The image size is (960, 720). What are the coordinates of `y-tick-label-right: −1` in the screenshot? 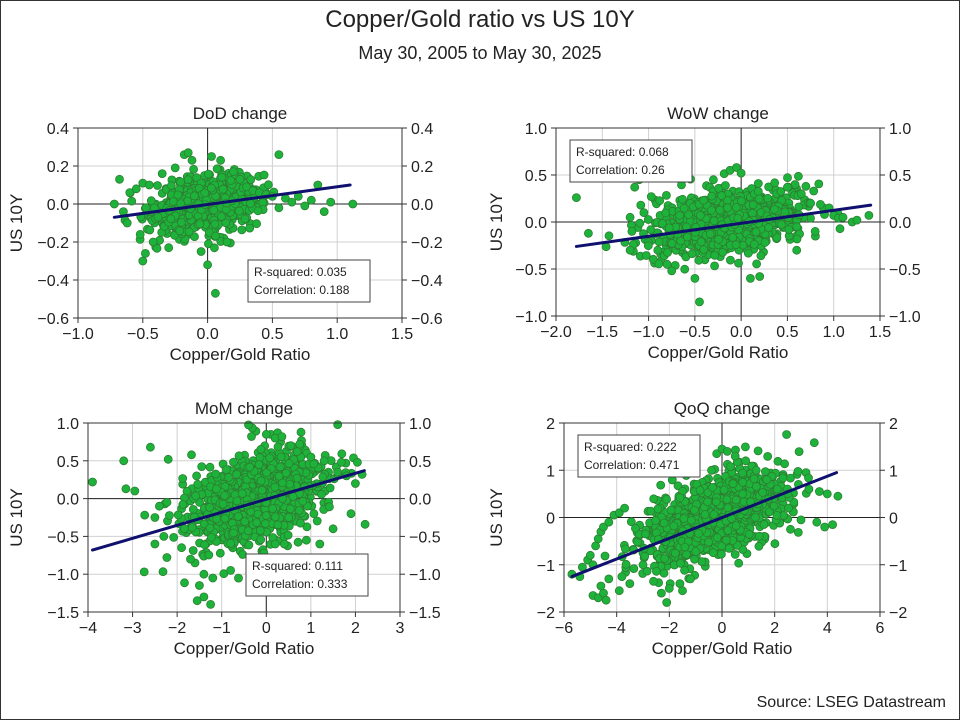 It's located at (898, 566).